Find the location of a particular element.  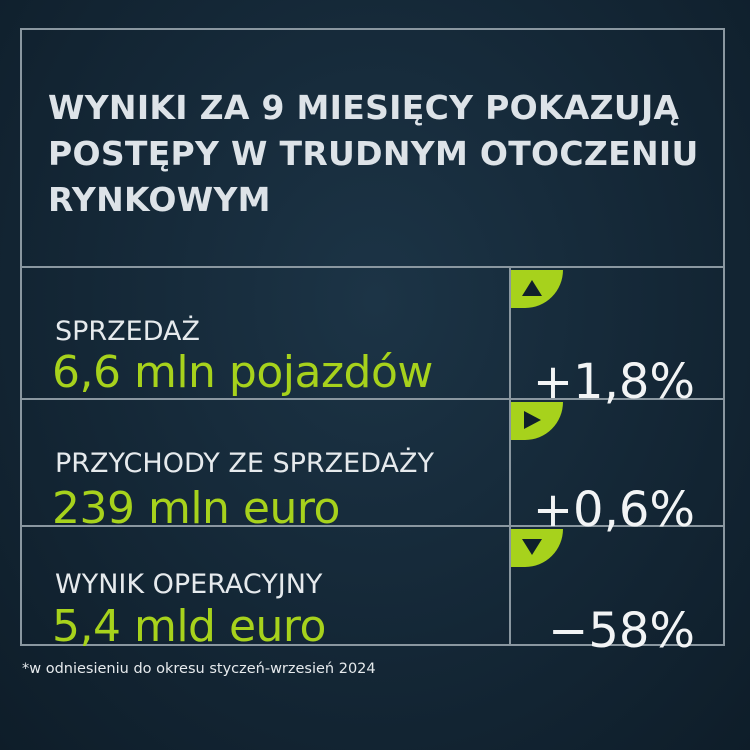

metric-value: 6,6 mln pojazdów is located at coordinates (242, 372).